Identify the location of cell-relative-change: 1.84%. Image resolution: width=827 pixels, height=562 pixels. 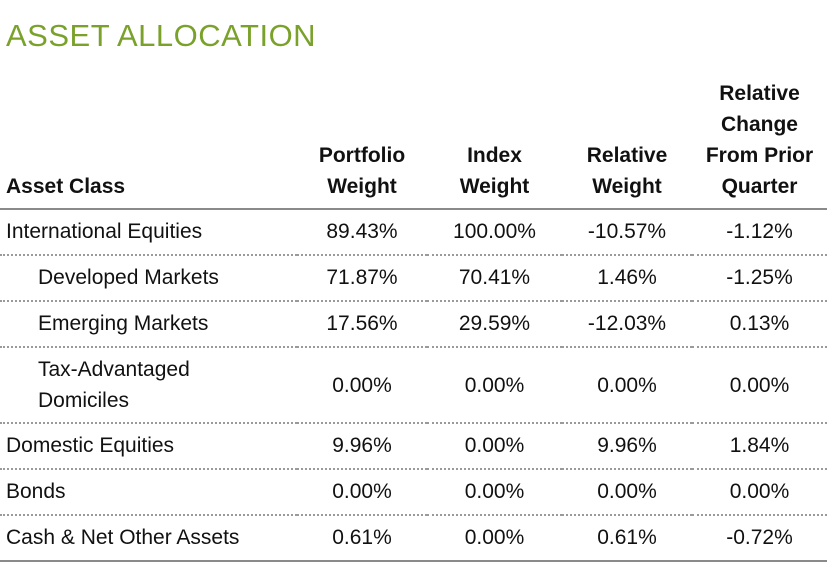
(759, 446).